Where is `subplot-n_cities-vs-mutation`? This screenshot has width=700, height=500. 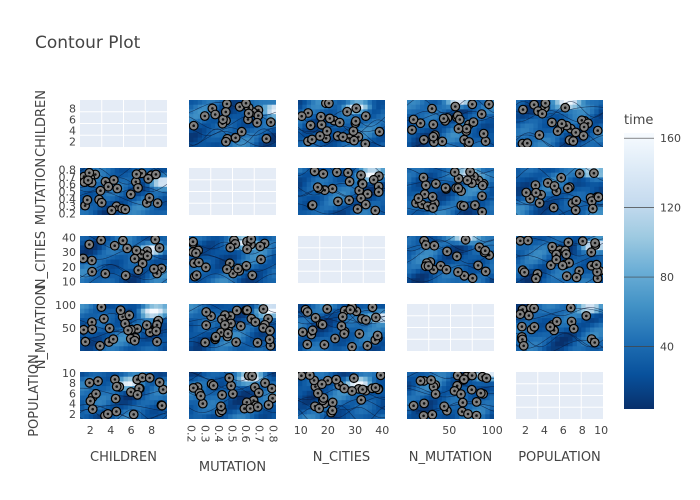
subplot-n_cities-vs-mutation is located at coordinates (232, 259).